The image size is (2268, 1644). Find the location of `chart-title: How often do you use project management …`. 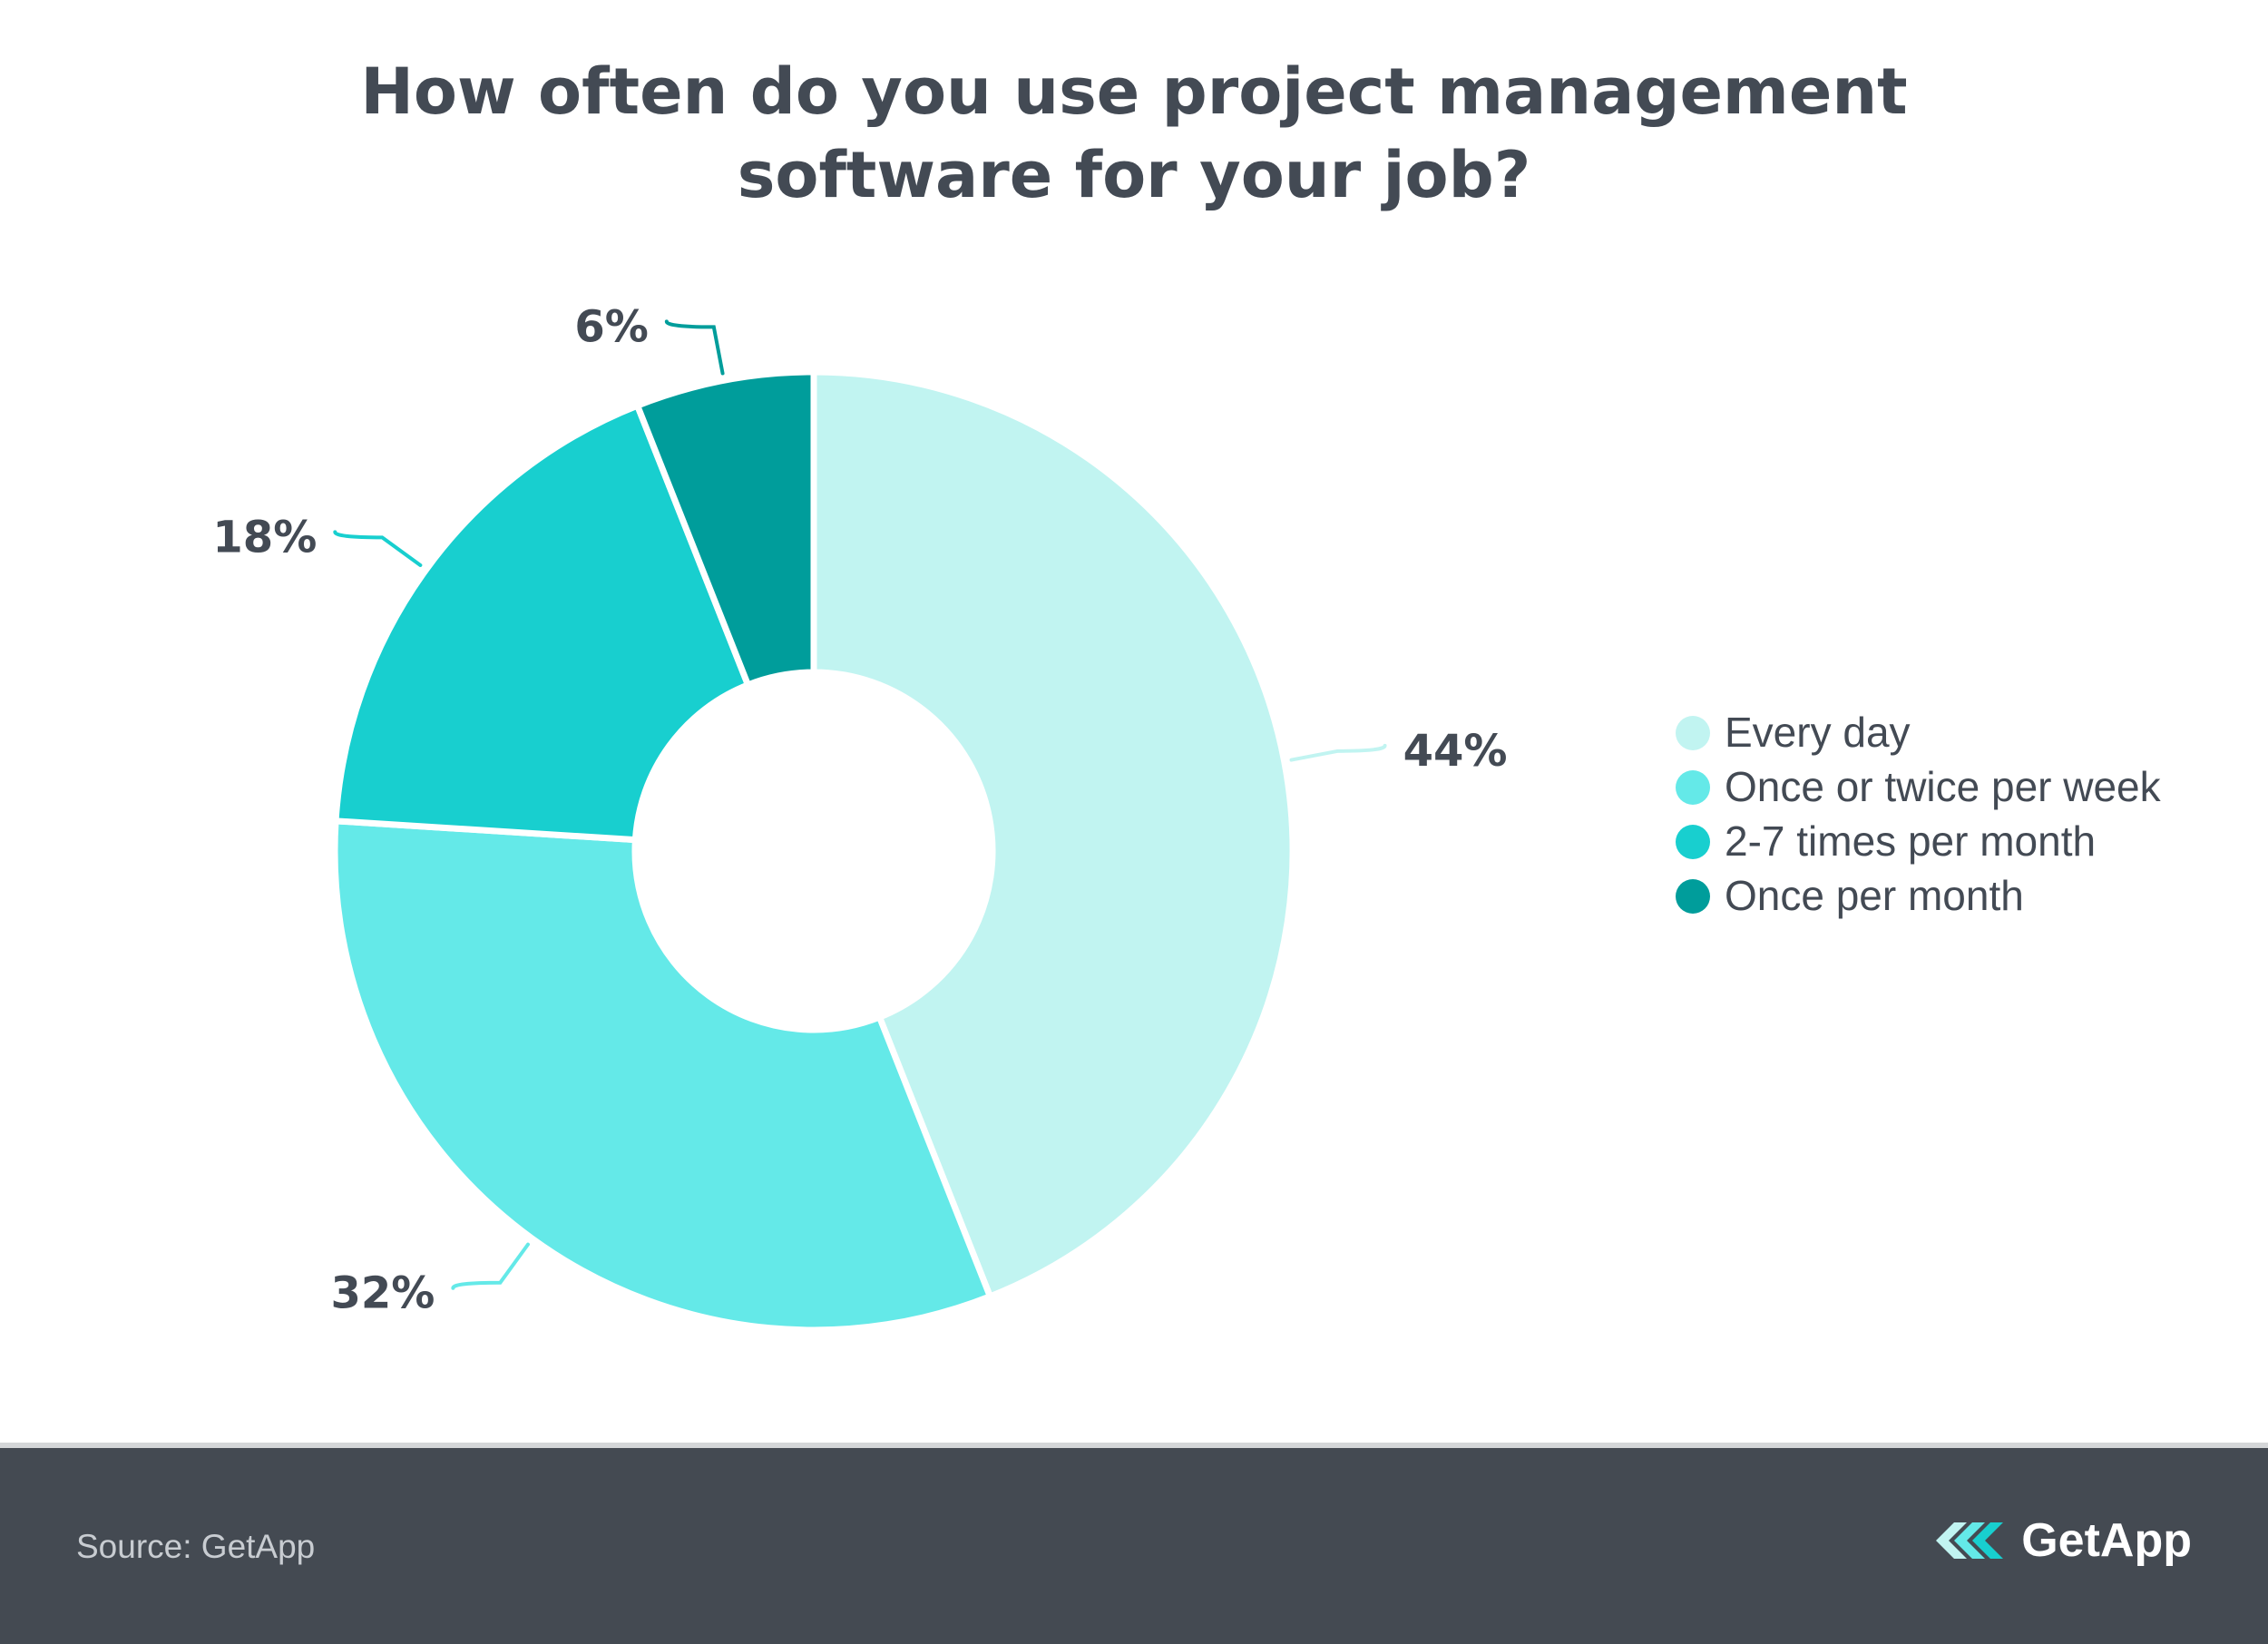

chart-title: How often do you use project management … is located at coordinates (1134, 133).